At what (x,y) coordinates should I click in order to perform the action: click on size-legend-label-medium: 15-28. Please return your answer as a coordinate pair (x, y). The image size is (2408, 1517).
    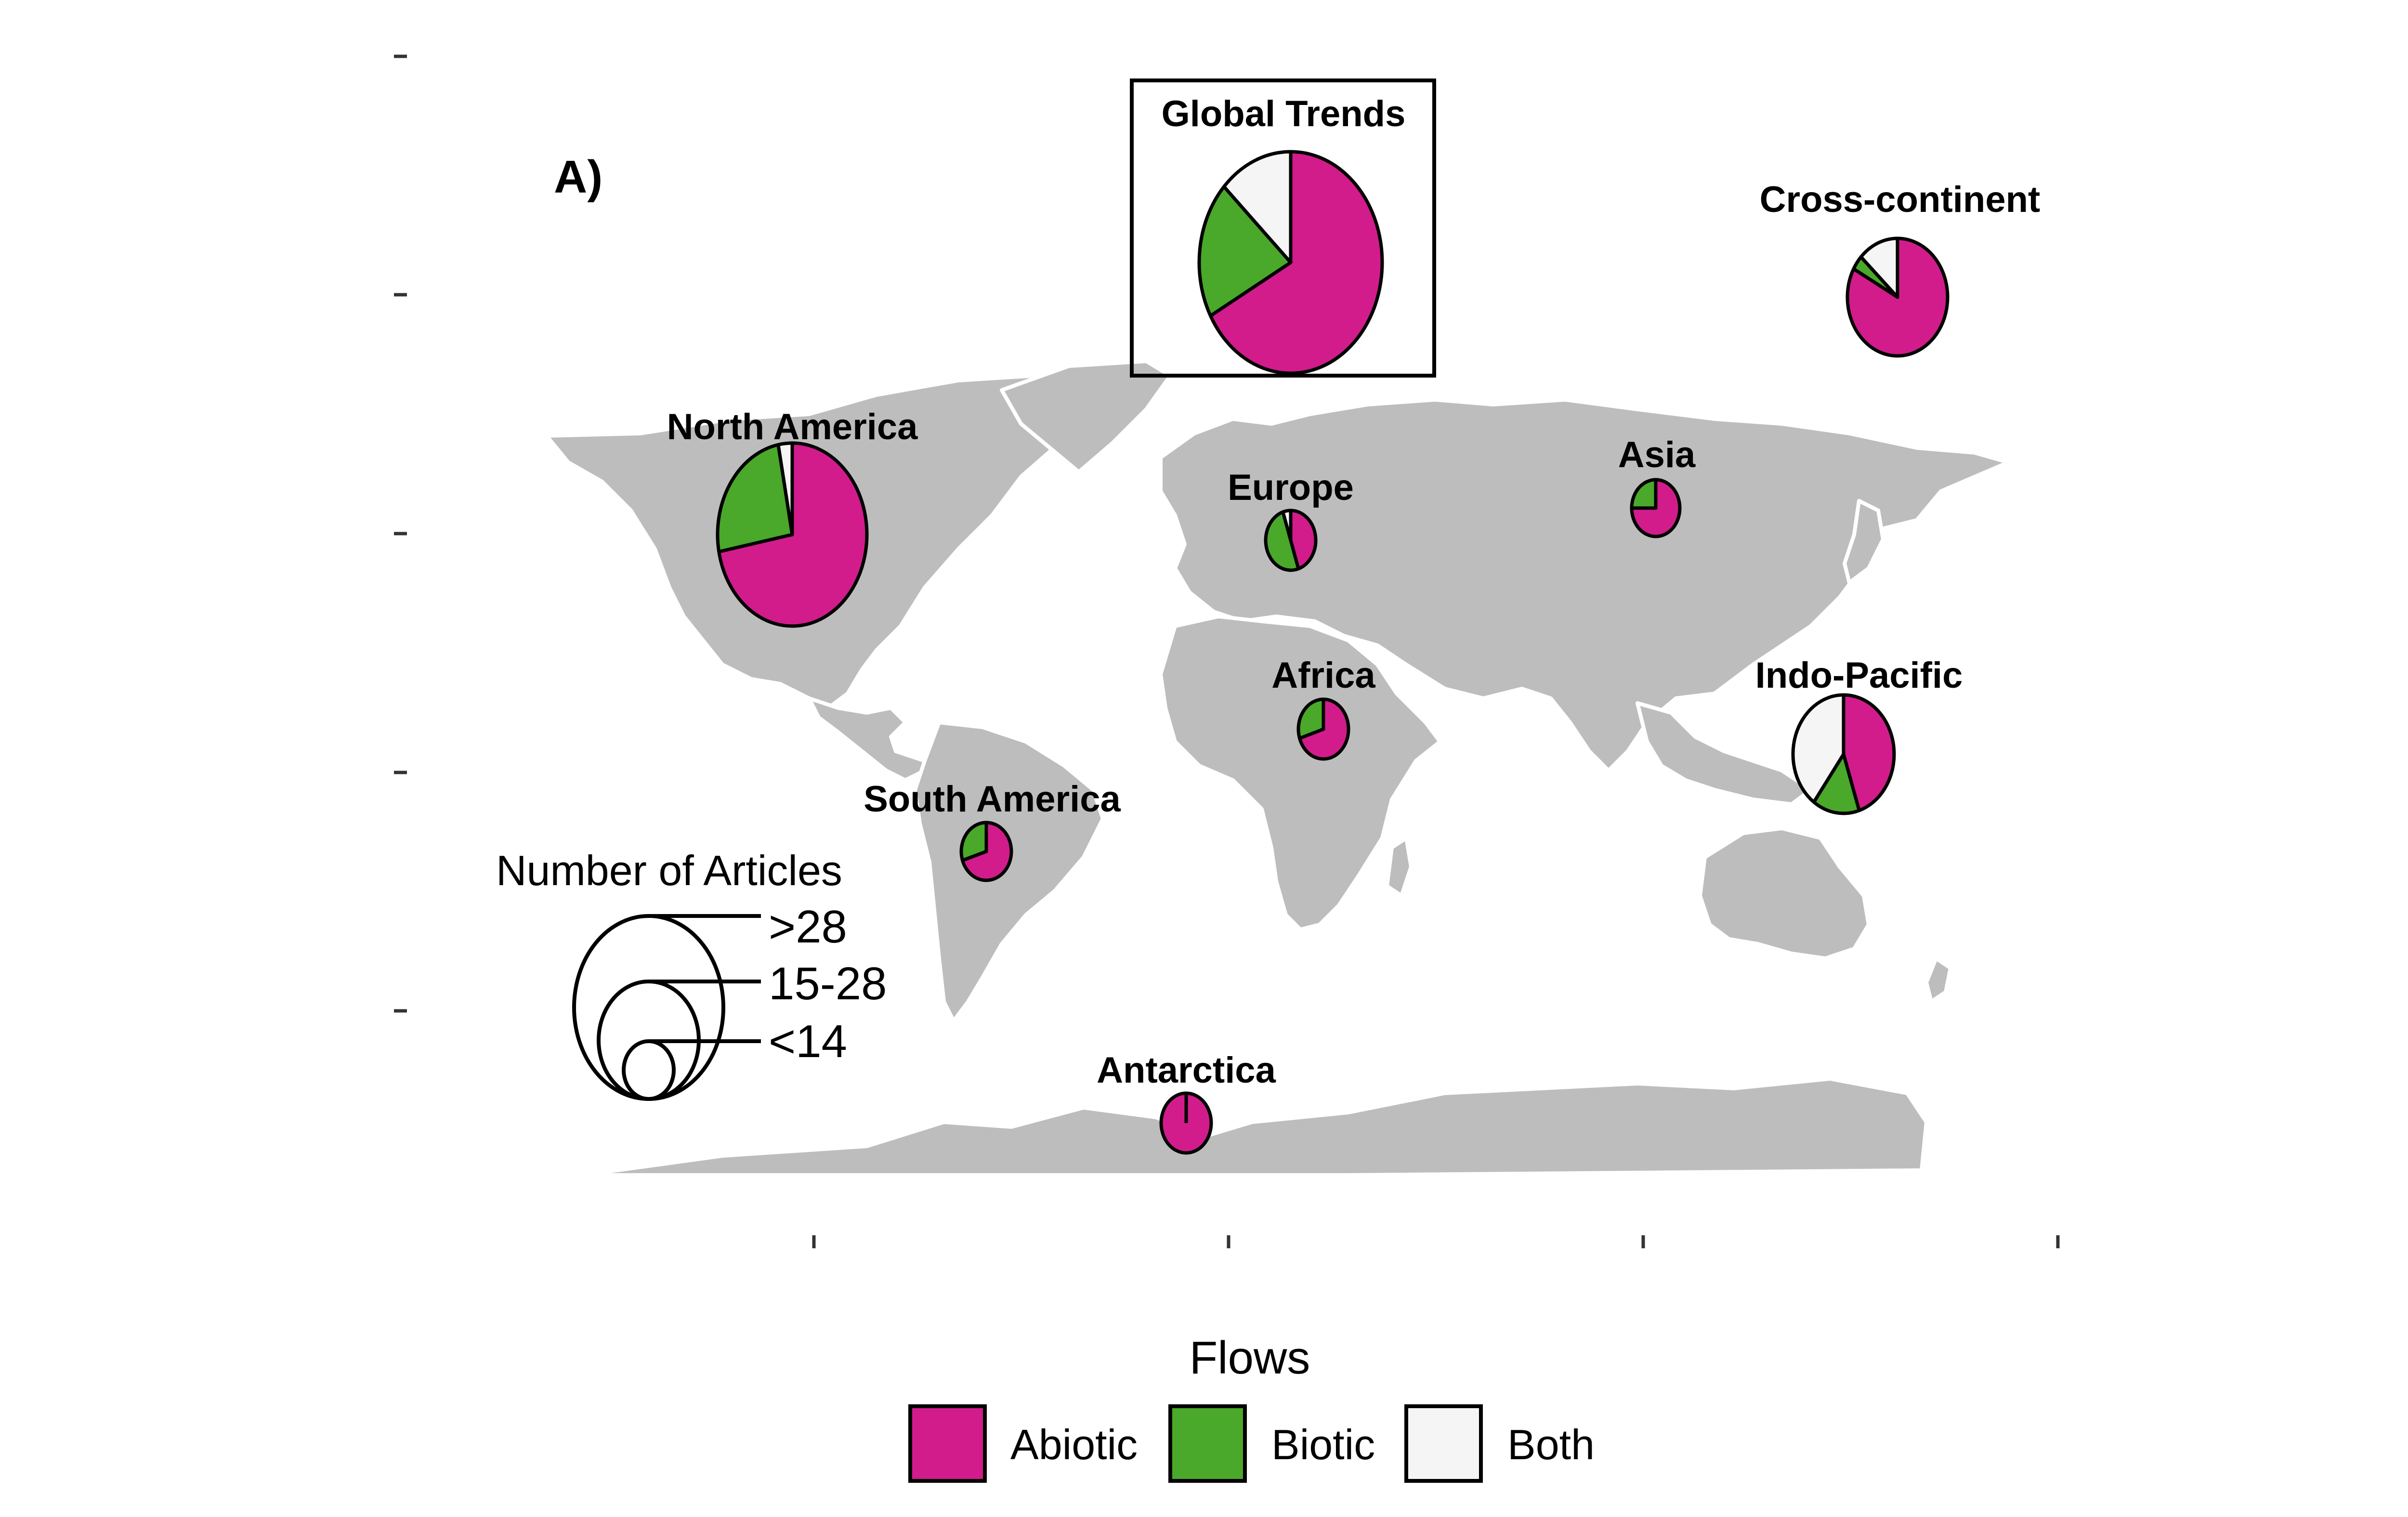
    Looking at the image, I should click on (828, 983).